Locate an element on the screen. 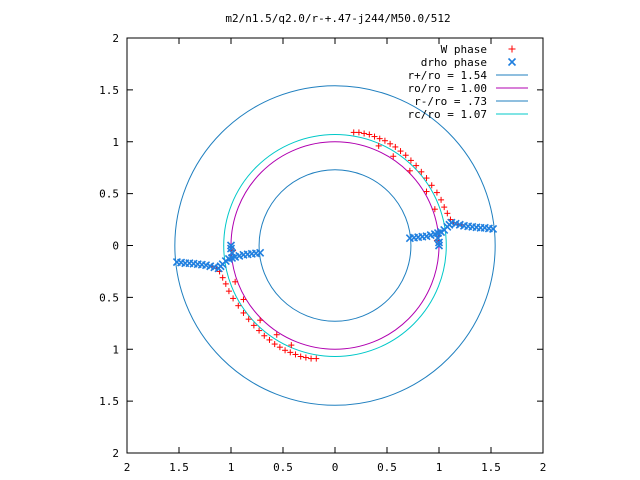 The width and height of the screenshot is (640, 480). legend-label: rc/ro = 1.07 is located at coordinates (447, 114).